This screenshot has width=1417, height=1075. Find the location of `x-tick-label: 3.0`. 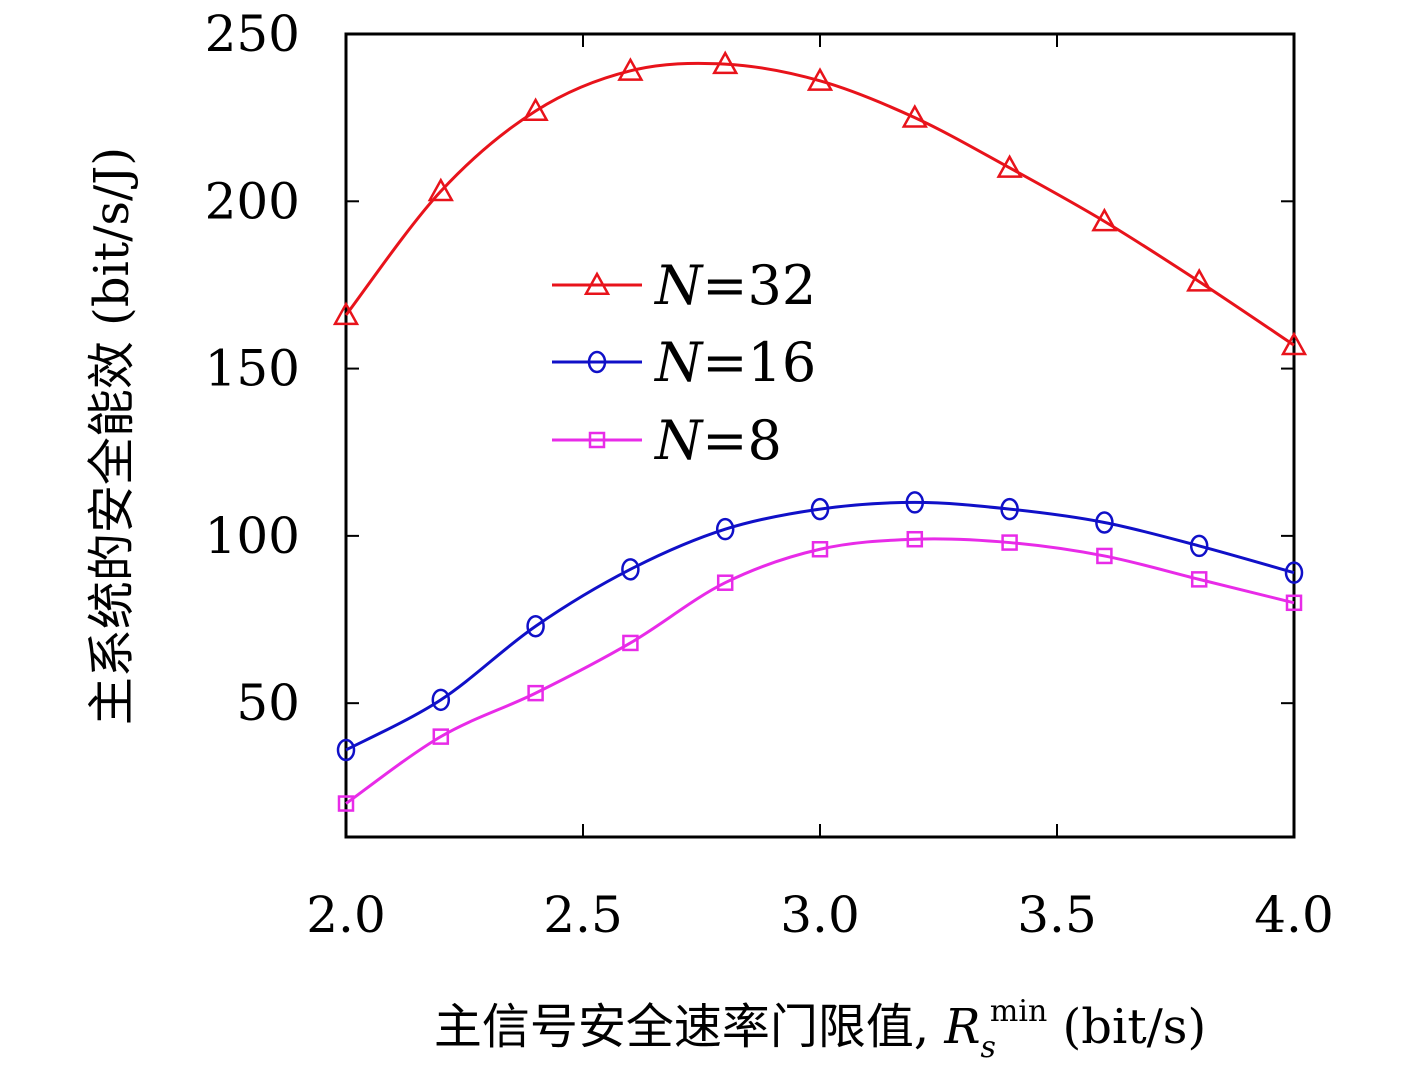

x-tick-label: 3.0 is located at coordinates (820, 915).